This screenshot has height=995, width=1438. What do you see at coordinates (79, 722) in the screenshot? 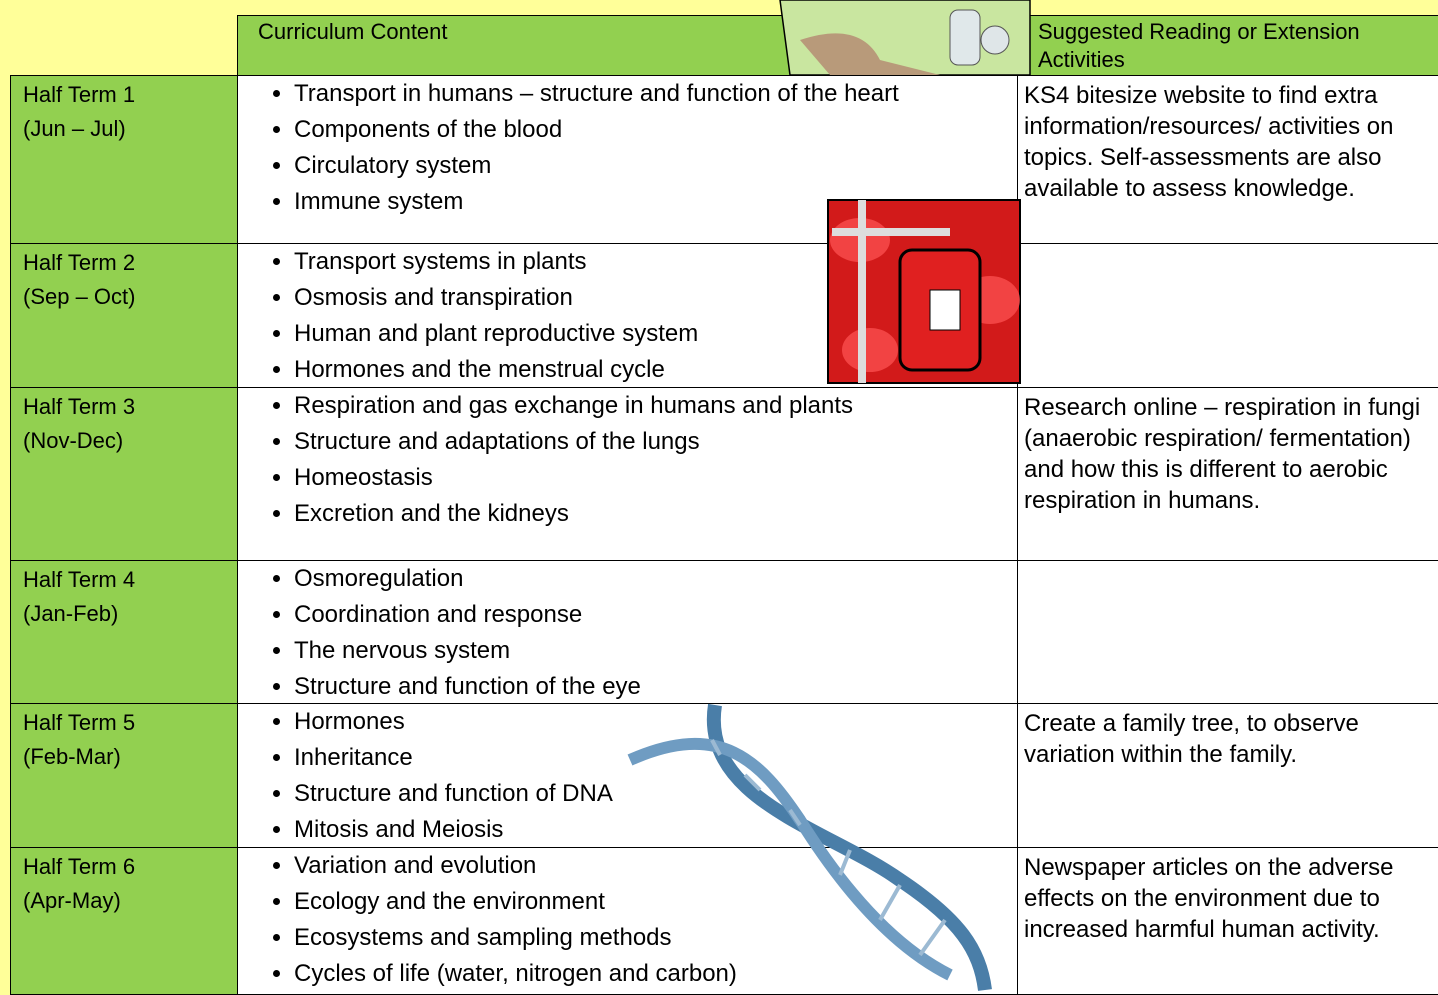
I see `term-name: Half Term 5` at bounding box center [79, 722].